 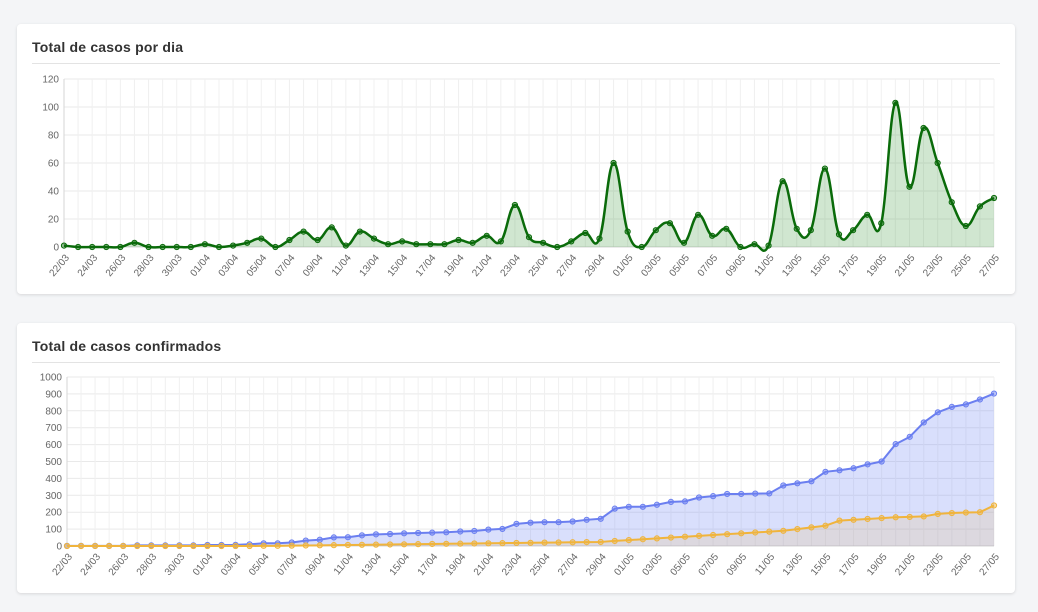 What do you see at coordinates (175, 564) in the screenshot?
I see `x-tick-label: 30/03` at bounding box center [175, 564].